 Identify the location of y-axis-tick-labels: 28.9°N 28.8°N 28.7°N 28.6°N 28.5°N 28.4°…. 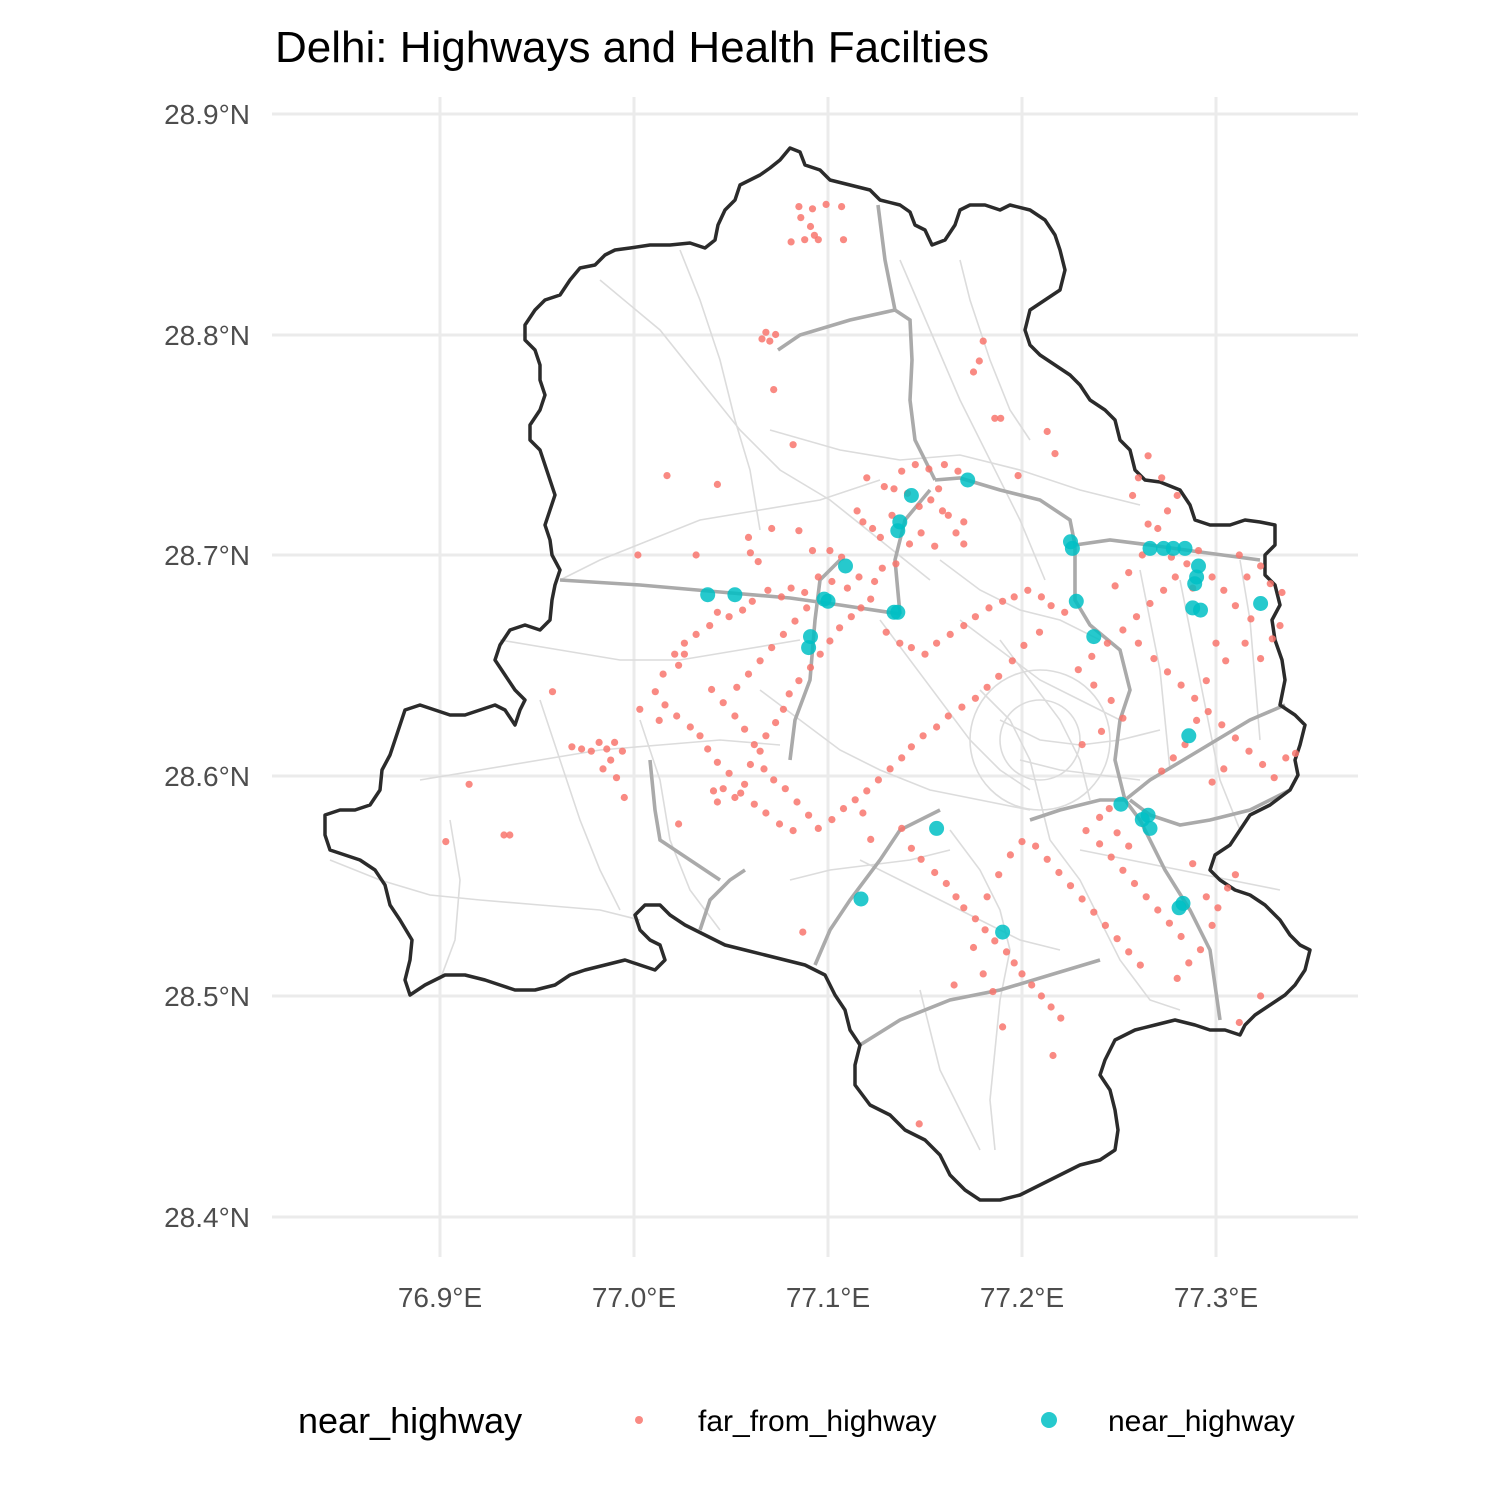
(207, 666).